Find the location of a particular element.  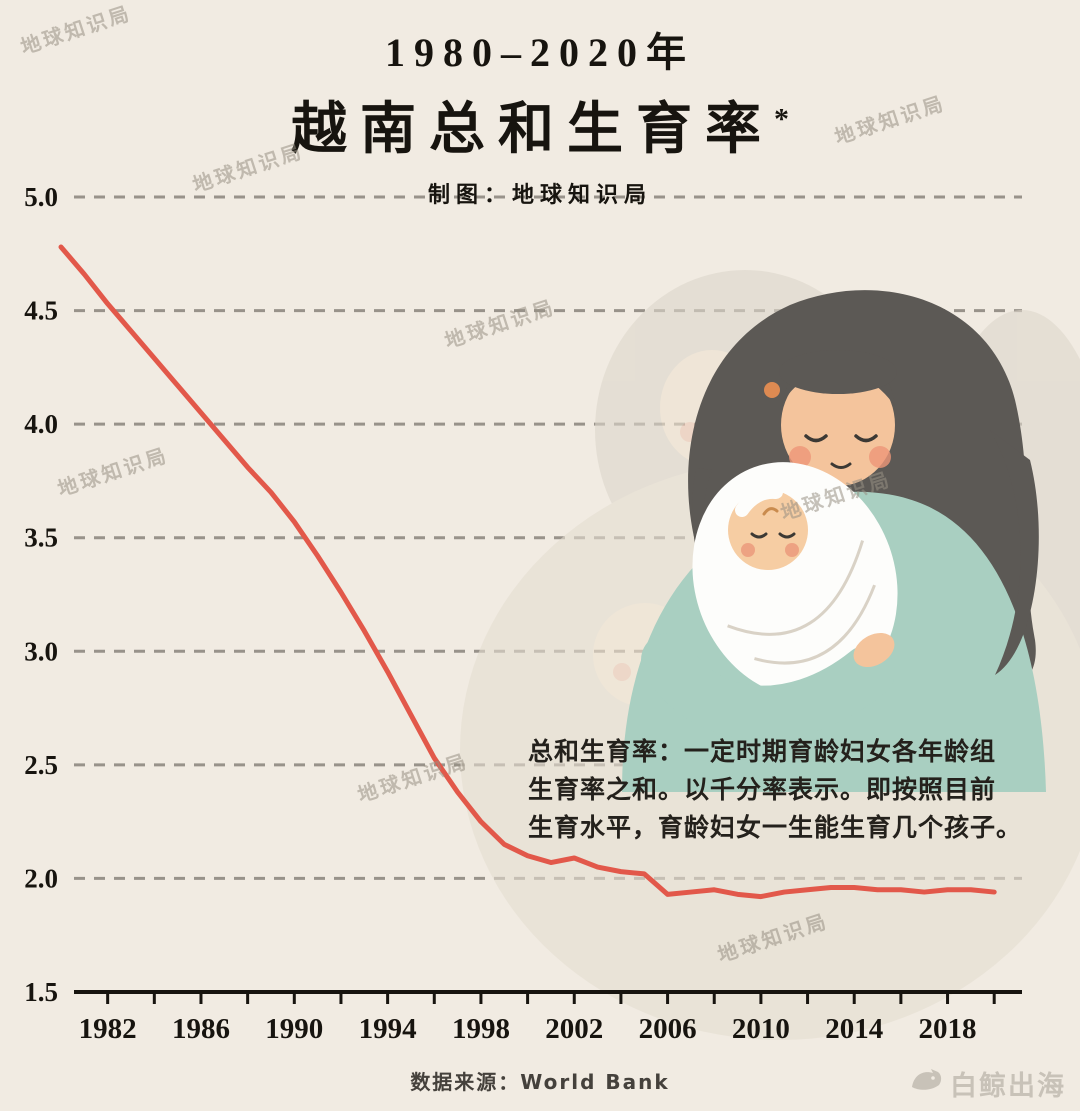

y-tick-label: 2.0 is located at coordinates (41, 878).